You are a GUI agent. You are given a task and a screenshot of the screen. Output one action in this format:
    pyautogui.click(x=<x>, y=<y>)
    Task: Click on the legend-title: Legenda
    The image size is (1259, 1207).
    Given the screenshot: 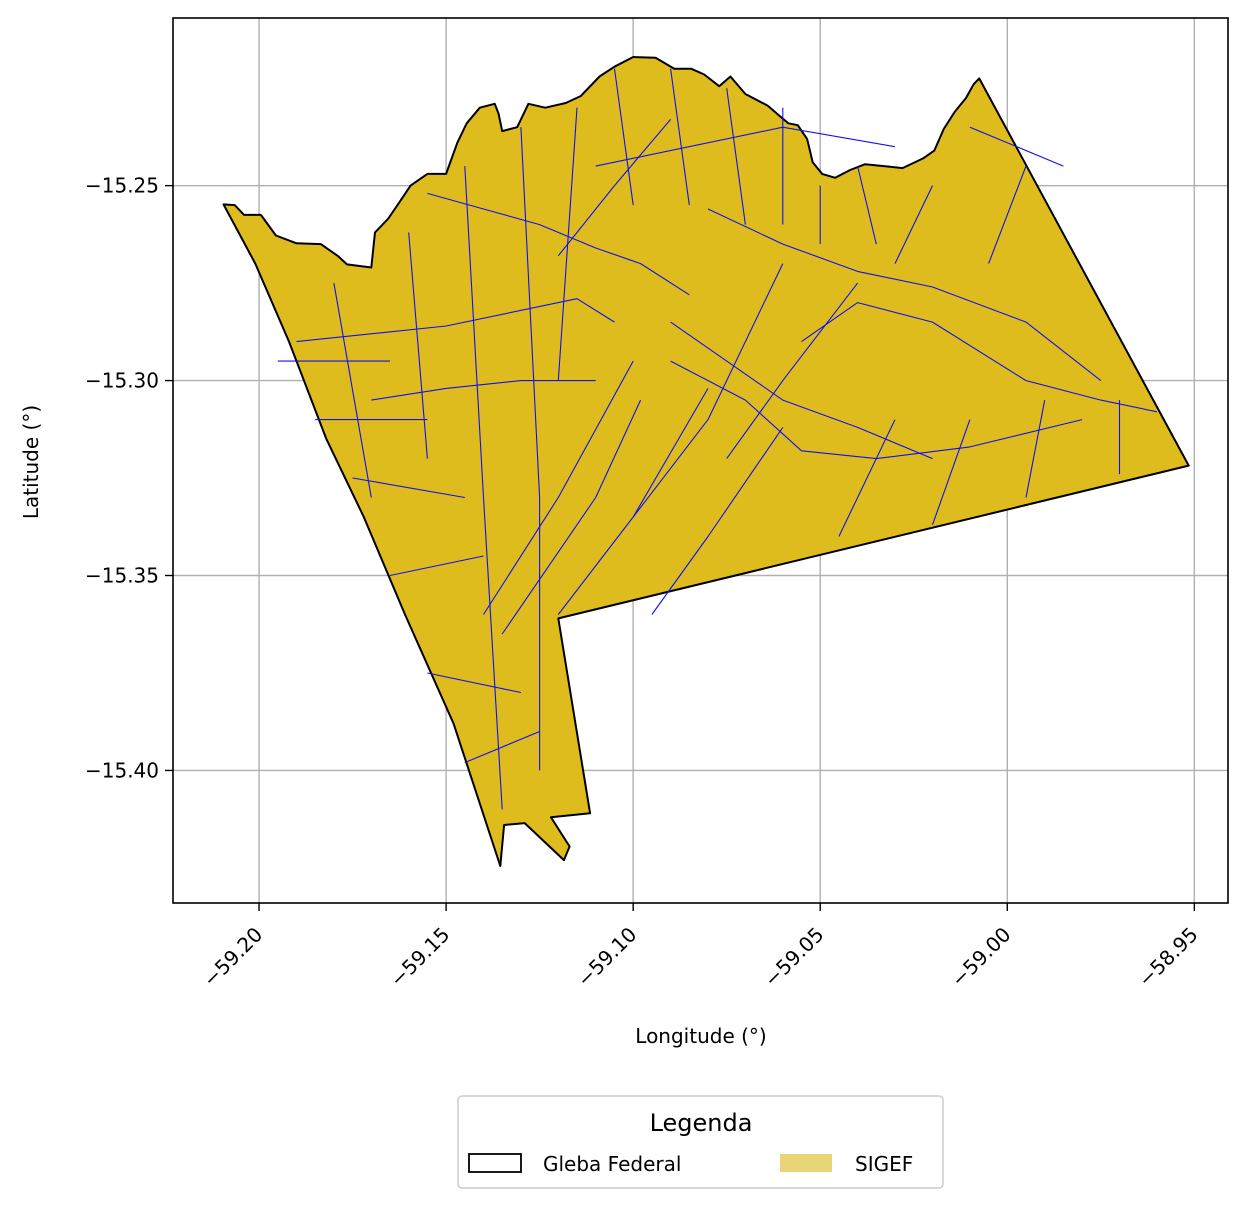 What is the action you would take?
    pyautogui.click(x=701, y=1123)
    